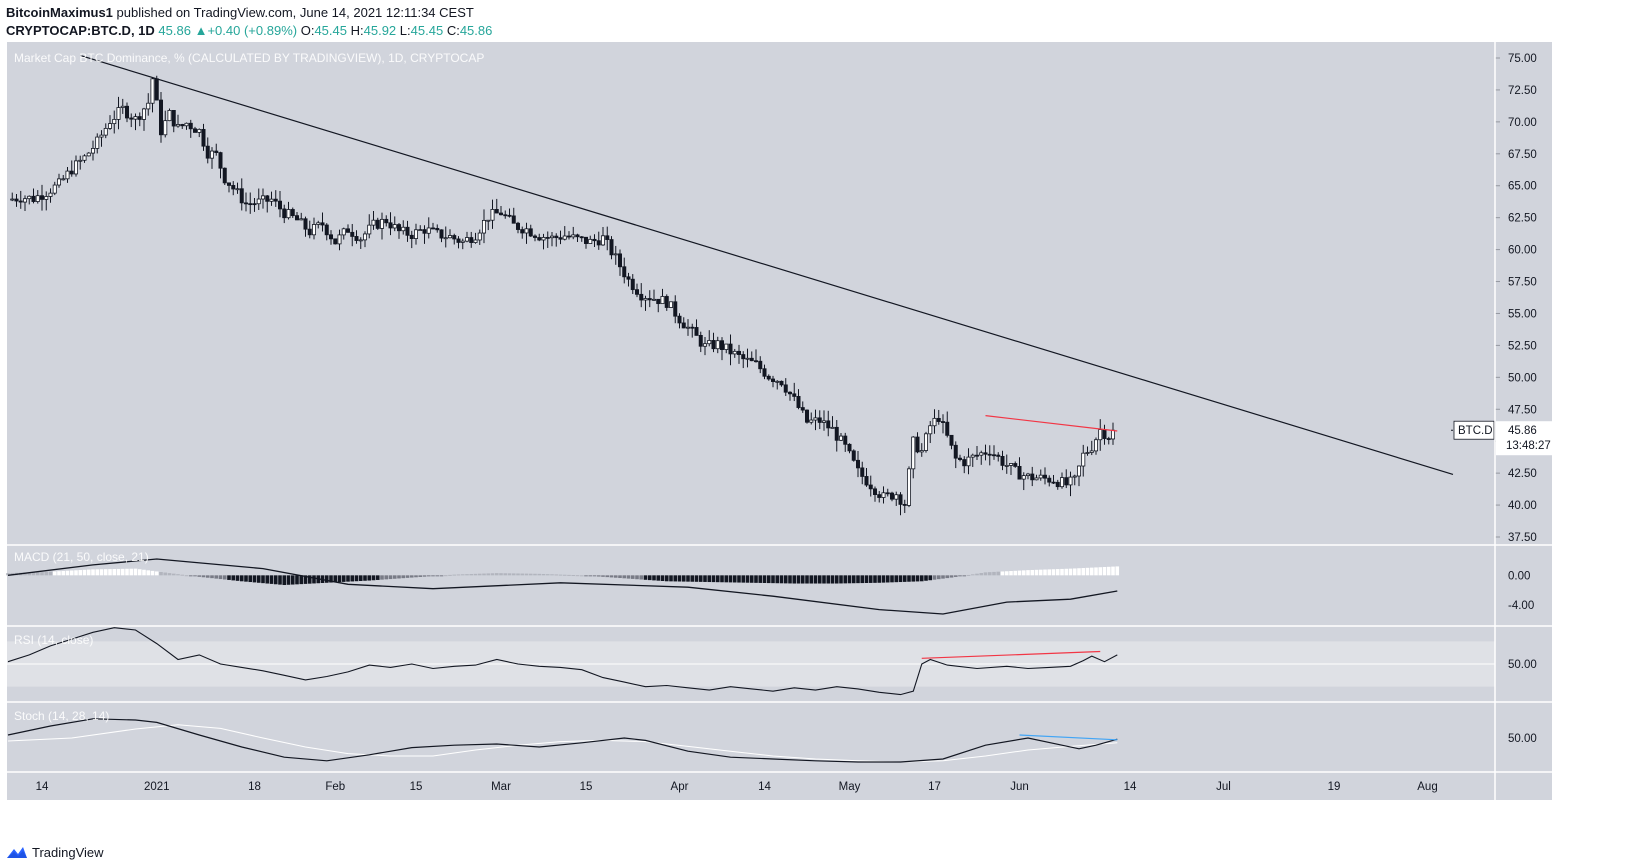 This screenshot has width=1627, height=867. I want to click on lower-high-line, so click(1051, 423).